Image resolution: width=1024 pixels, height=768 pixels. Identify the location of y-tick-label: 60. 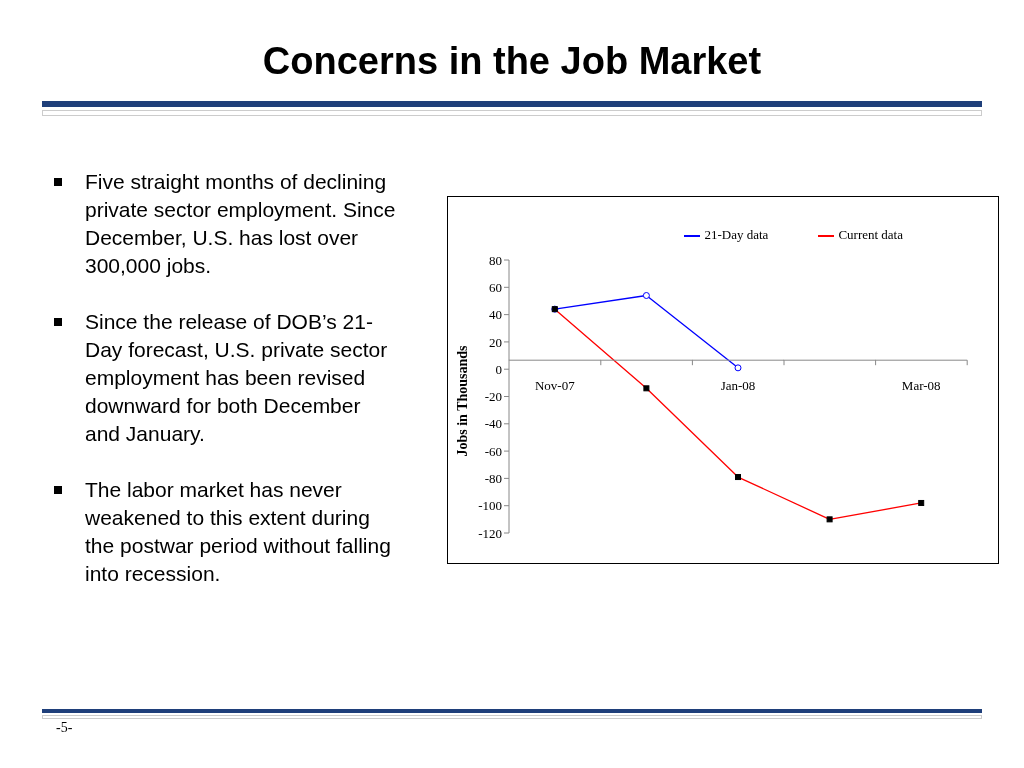
(495, 287).